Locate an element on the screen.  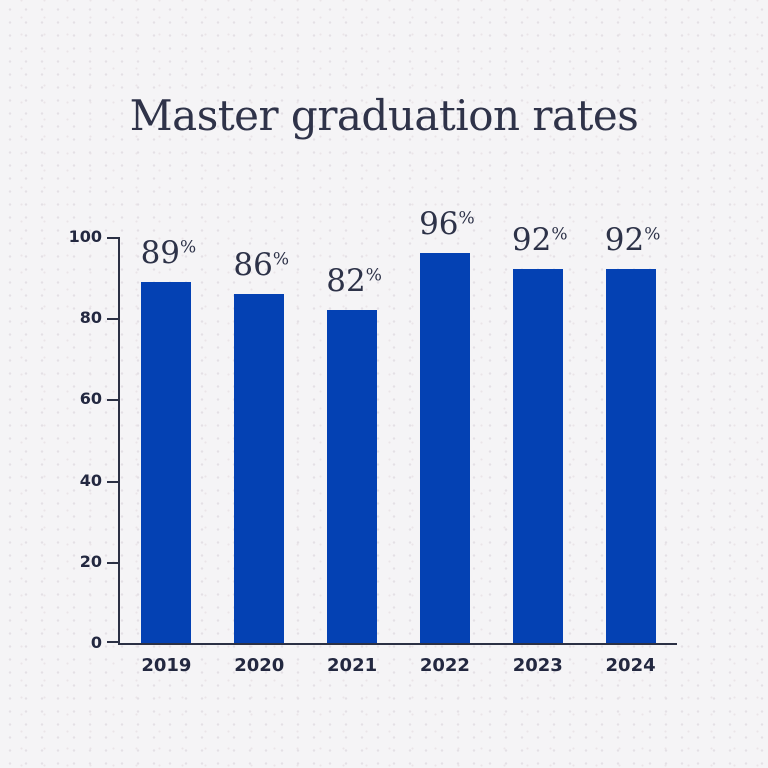
bar-value-label-2024: 92% is located at coordinates (633, 240).